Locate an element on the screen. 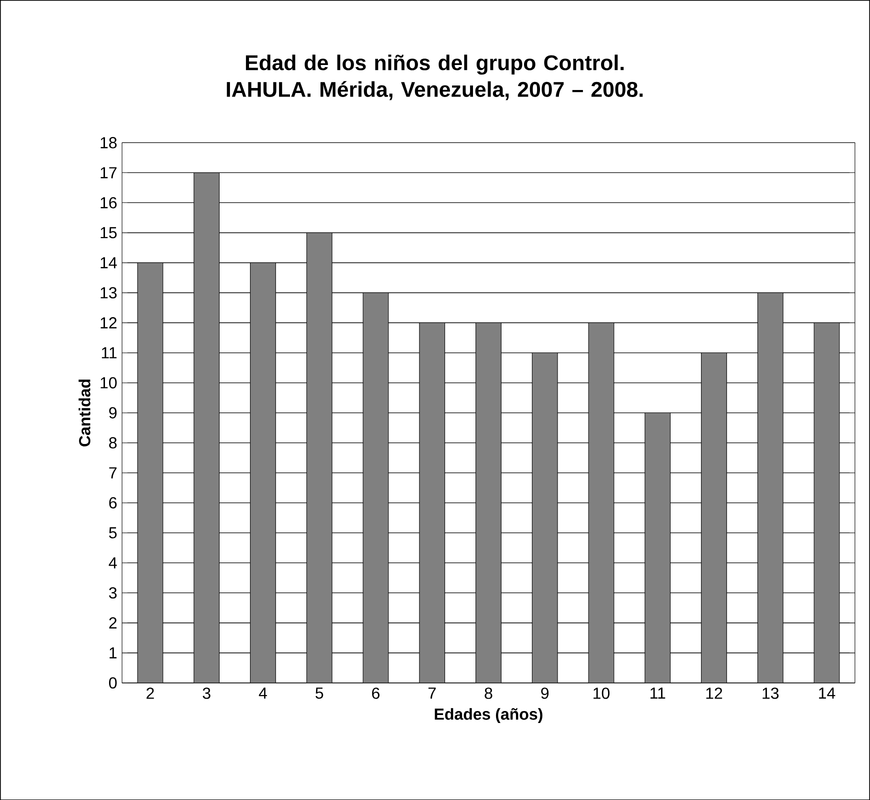  y-tick-label: 3 is located at coordinates (113, 592).